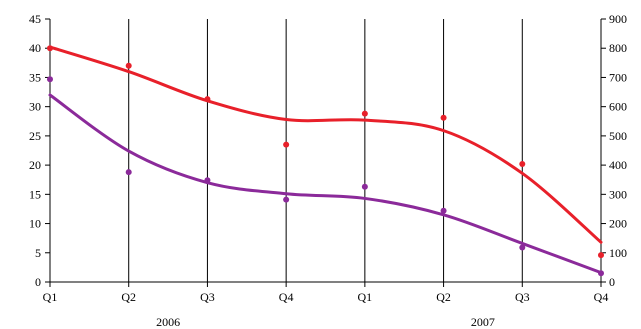 This screenshot has width=641, height=329. Describe the element at coordinates (35, 224) in the screenshot. I see `y-left-tick-label: 10` at that location.